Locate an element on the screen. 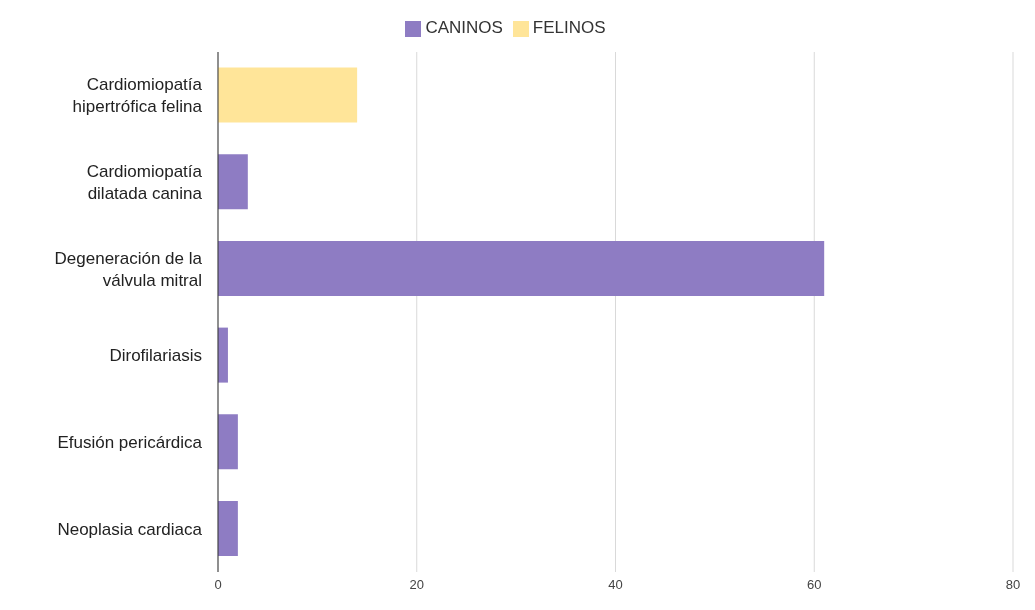 The width and height of the screenshot is (1035, 610). legend-label: CANINOS is located at coordinates (464, 27).